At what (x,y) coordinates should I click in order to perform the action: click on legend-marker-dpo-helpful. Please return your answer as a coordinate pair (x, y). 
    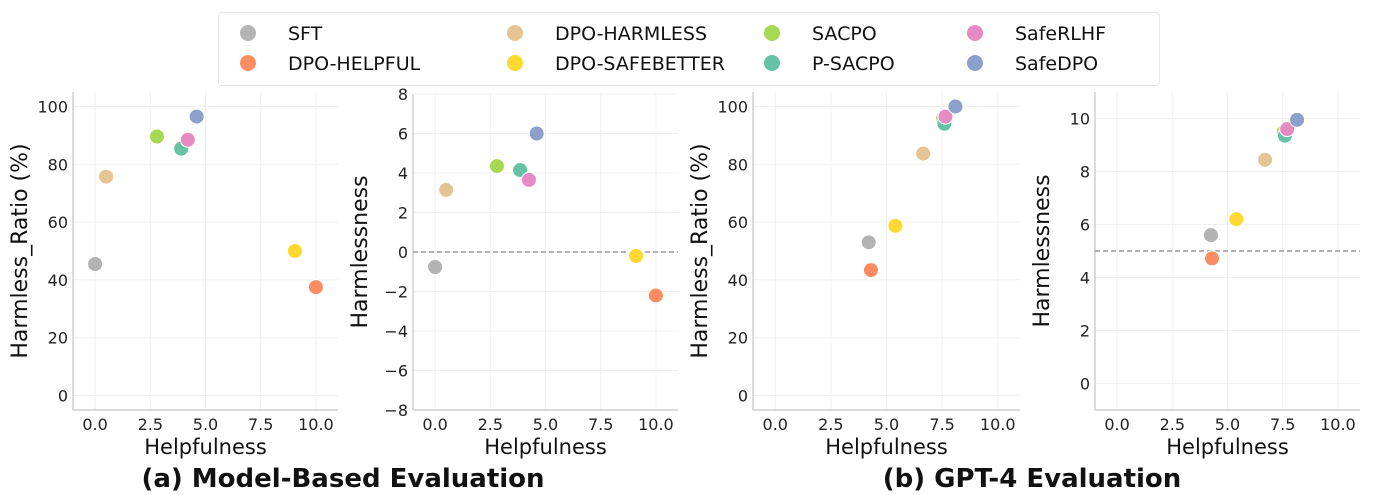
    Looking at the image, I should click on (248, 63).